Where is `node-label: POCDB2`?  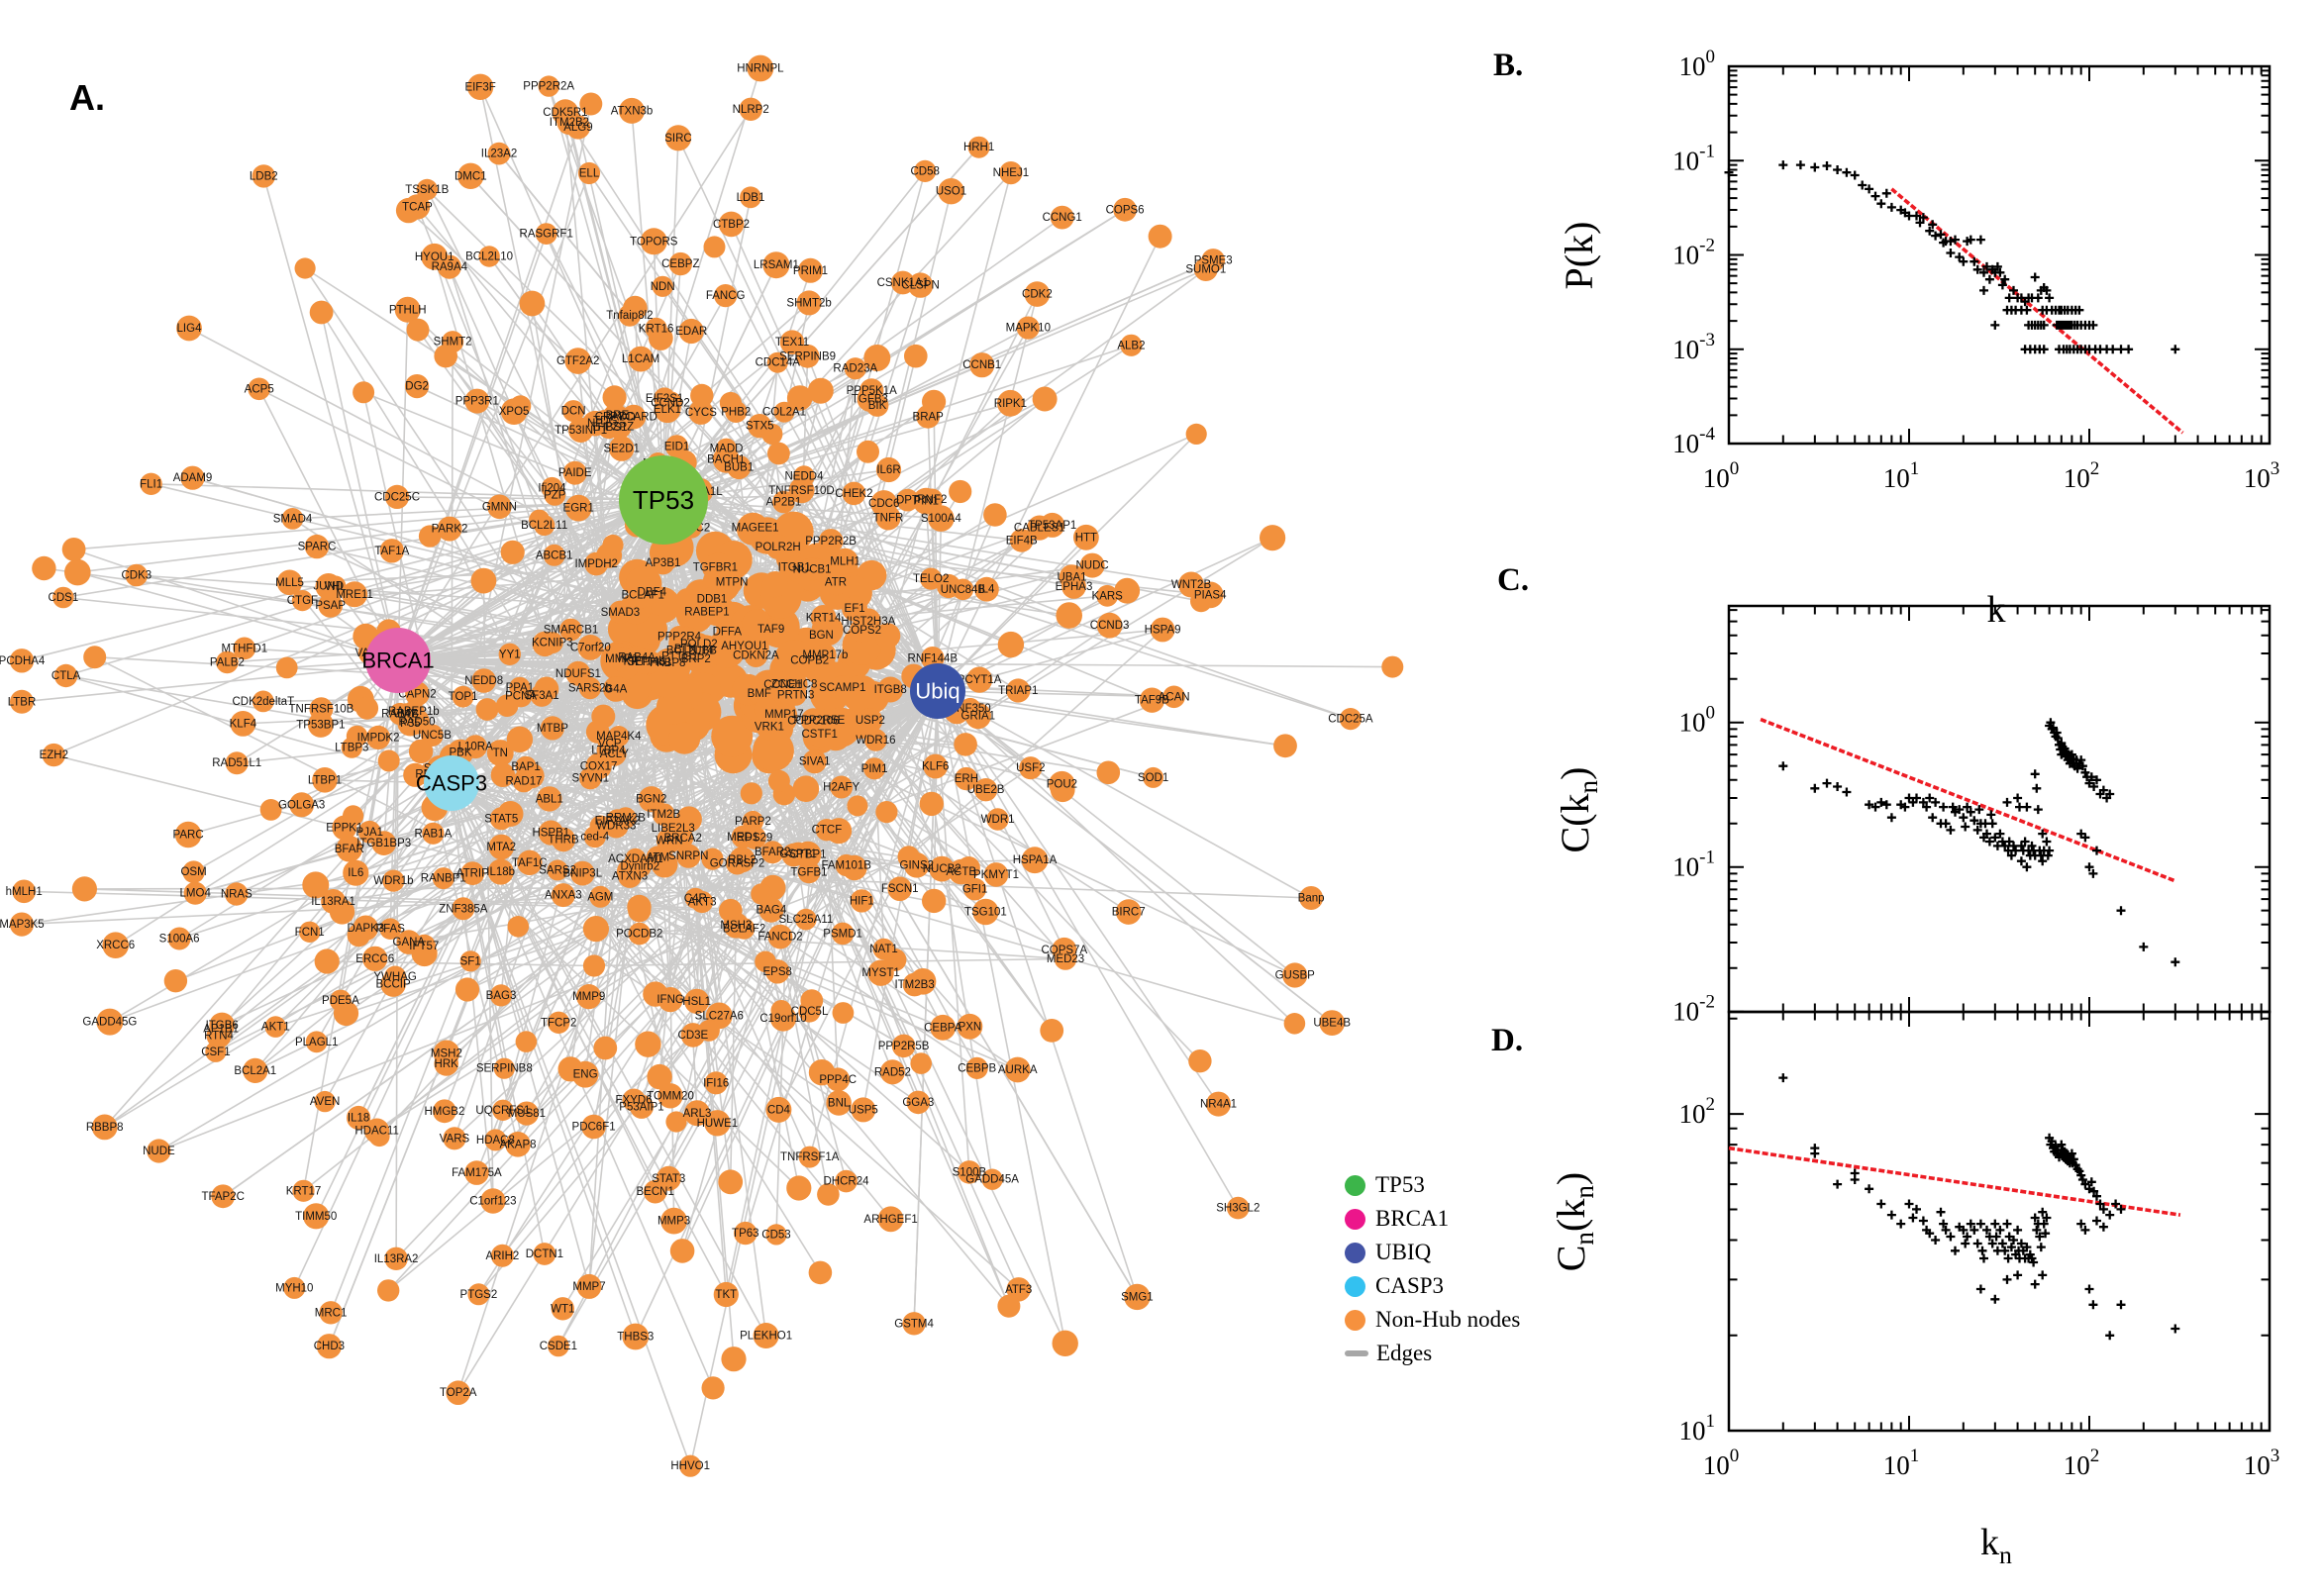 node-label: POCDB2 is located at coordinates (639, 935).